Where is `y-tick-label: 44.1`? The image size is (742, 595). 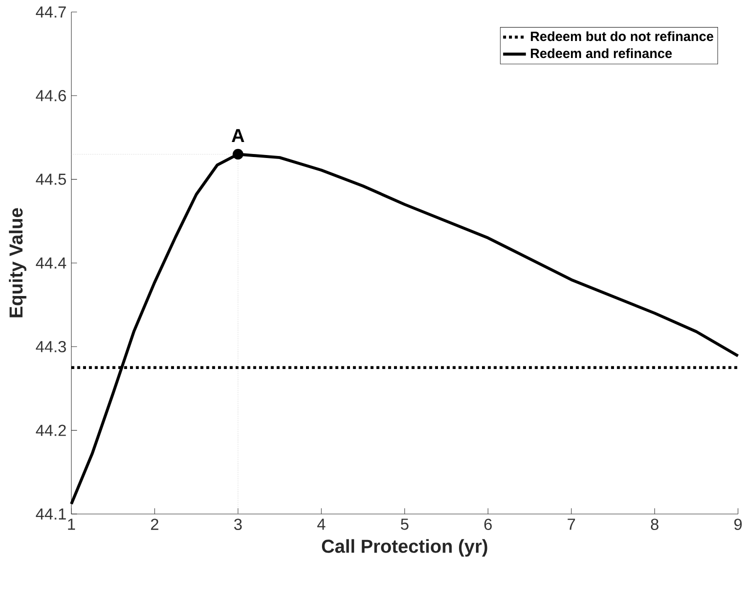
y-tick-label: 44.1 is located at coordinates (51, 514).